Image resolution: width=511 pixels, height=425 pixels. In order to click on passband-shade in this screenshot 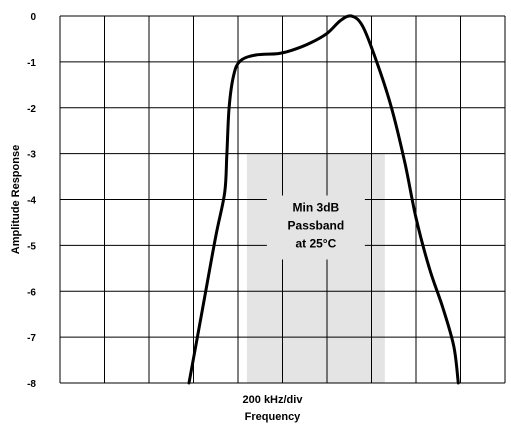, I will do `click(315, 268)`.